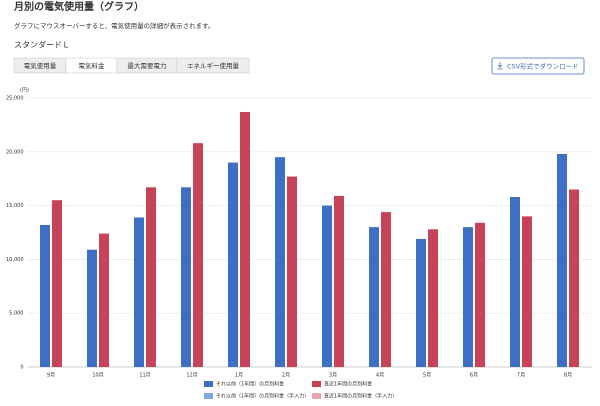 This screenshot has width=600, height=406. What do you see at coordinates (15, 206) in the screenshot?
I see `y-tick-label: 15,000` at bounding box center [15, 206].